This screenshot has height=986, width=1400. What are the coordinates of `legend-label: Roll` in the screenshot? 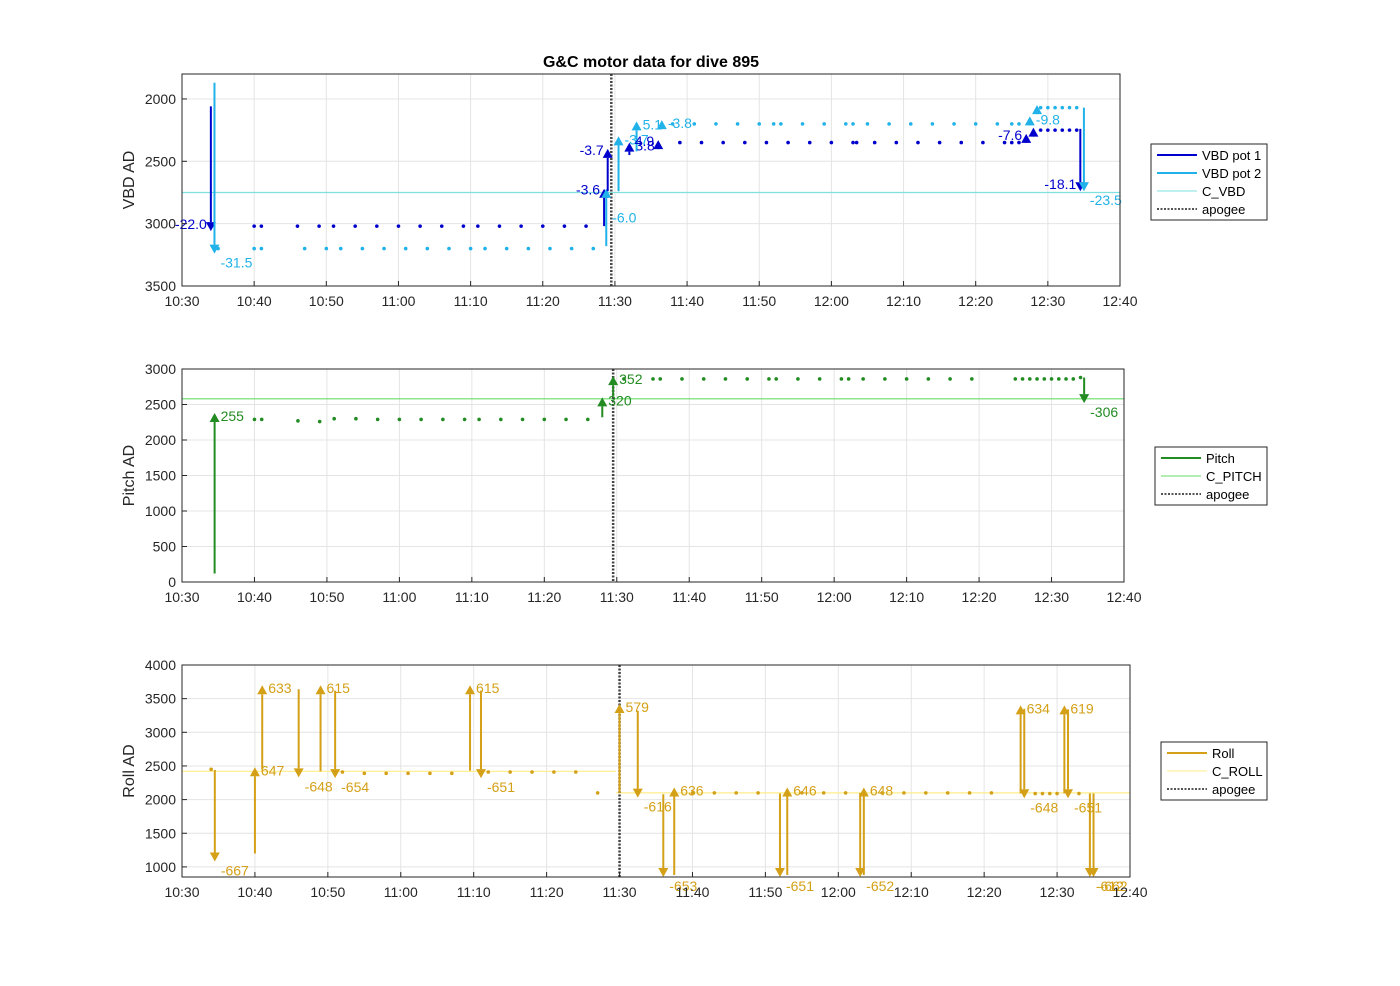 It's located at (1223, 753).